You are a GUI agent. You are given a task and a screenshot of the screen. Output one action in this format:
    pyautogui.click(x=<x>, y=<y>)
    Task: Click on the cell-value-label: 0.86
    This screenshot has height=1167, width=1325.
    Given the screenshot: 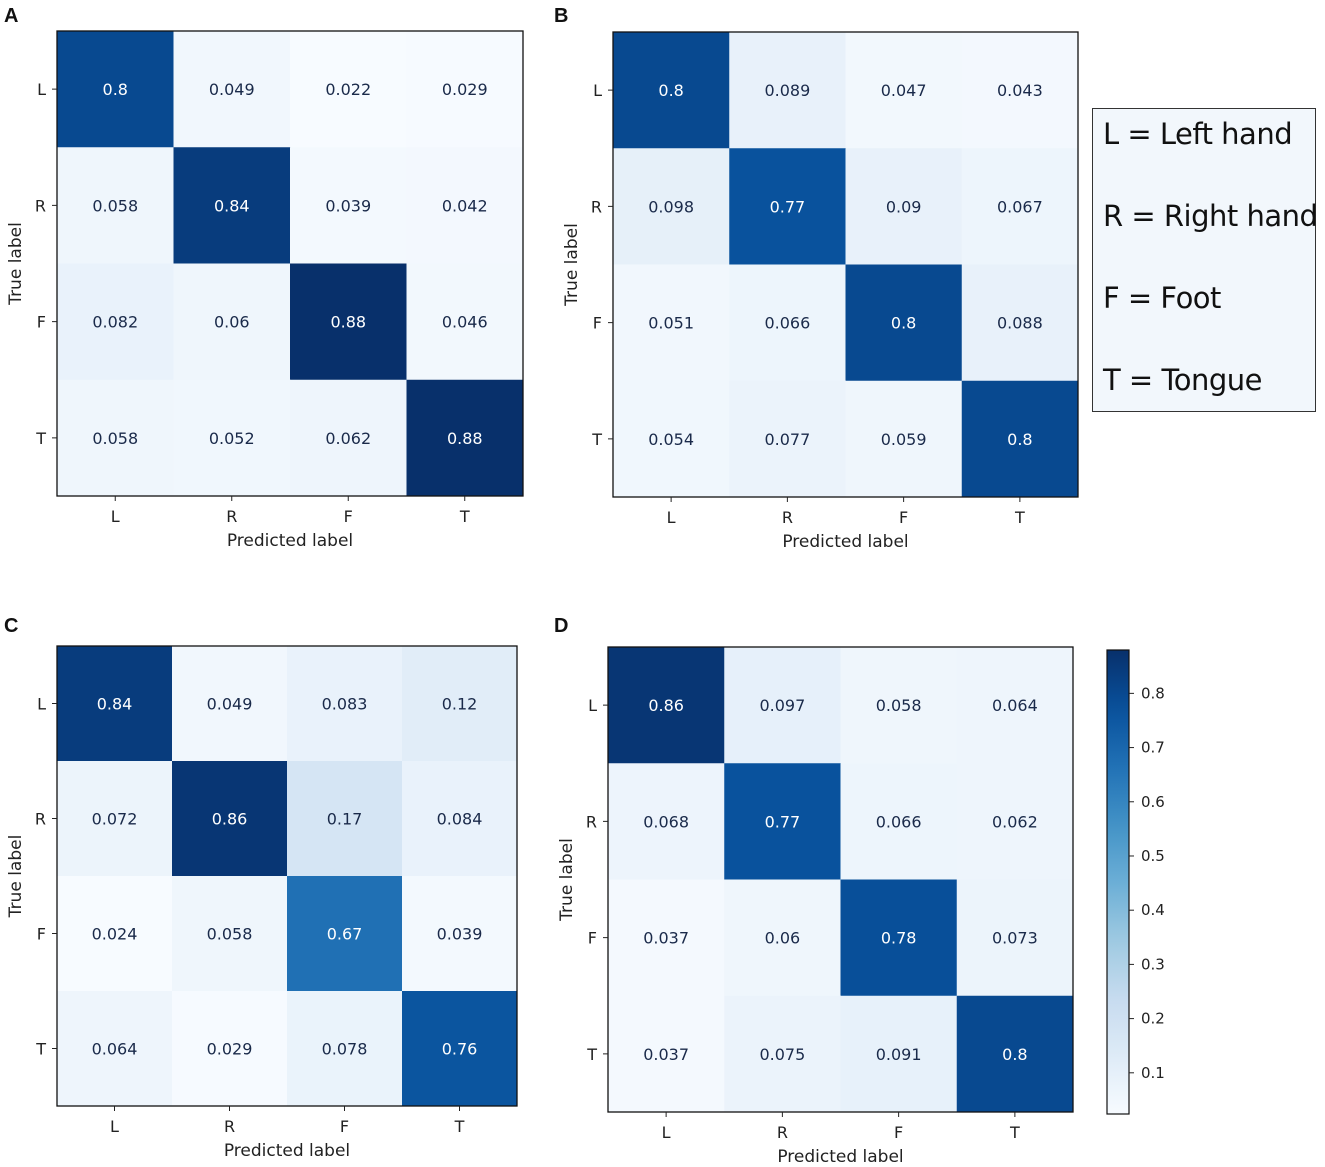 What is the action you would take?
    pyautogui.click(x=666, y=705)
    